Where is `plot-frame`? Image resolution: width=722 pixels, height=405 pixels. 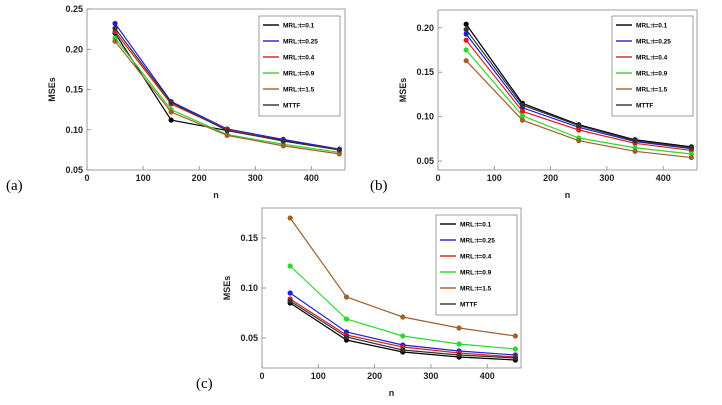
plot-frame is located at coordinates (567, 90).